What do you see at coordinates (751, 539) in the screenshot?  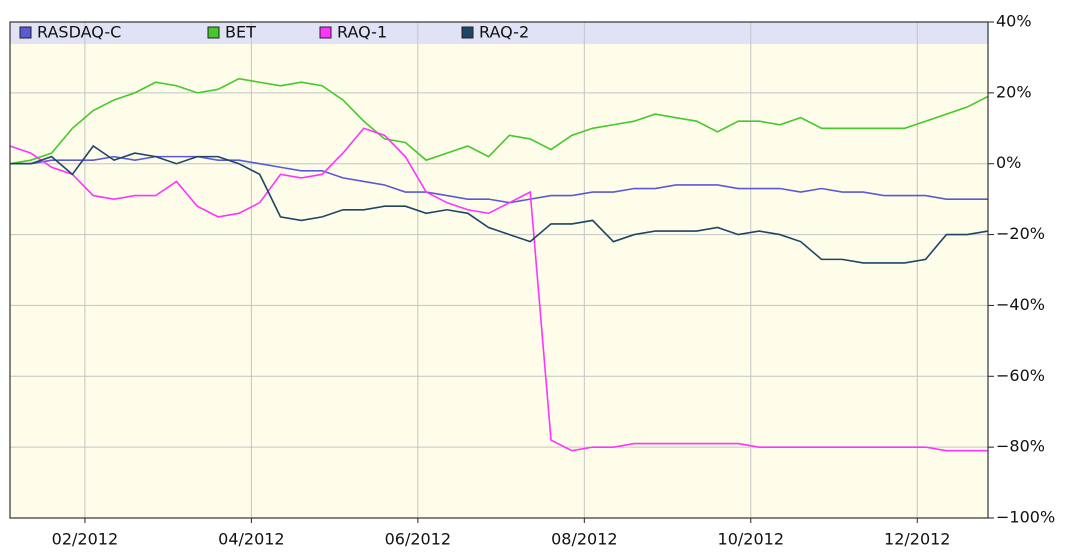 I see `x-tick-label: 10/2012` at bounding box center [751, 539].